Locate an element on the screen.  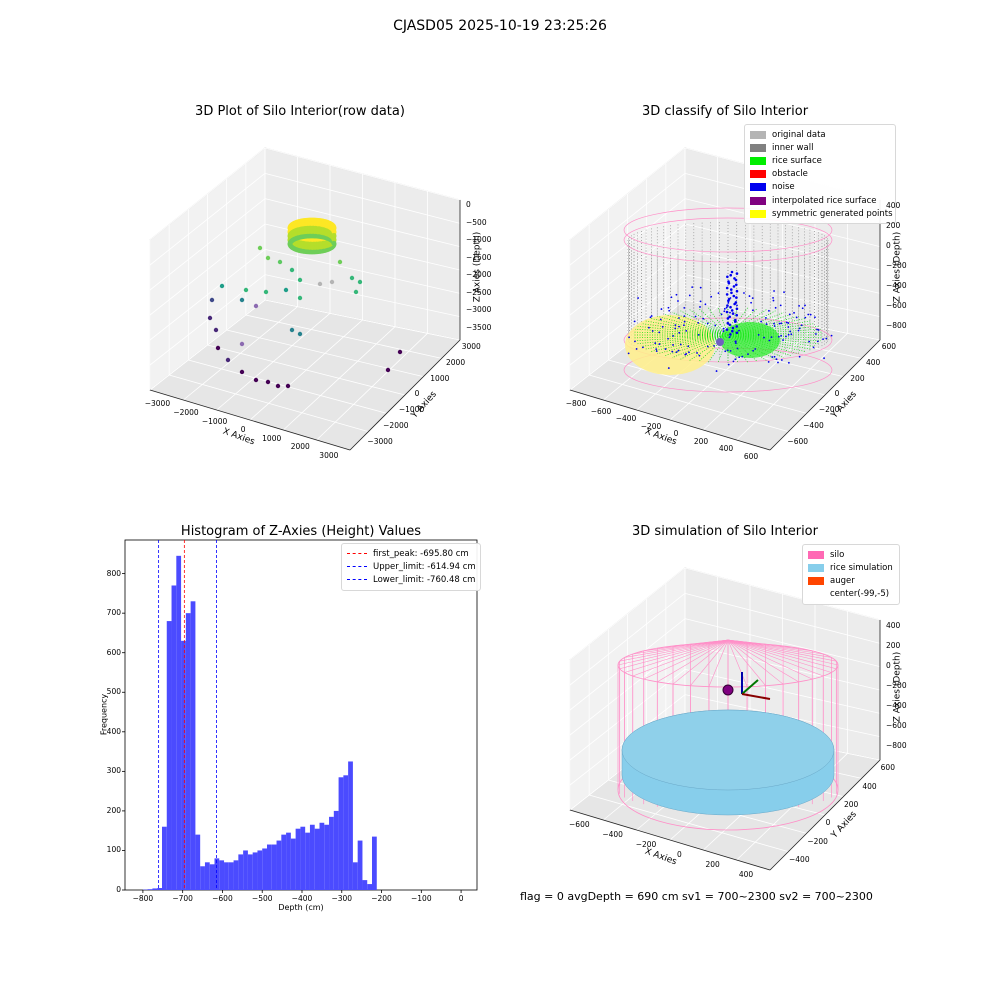
panel2-title: 3D classify of Silo Interior is located at coordinates (725, 111).